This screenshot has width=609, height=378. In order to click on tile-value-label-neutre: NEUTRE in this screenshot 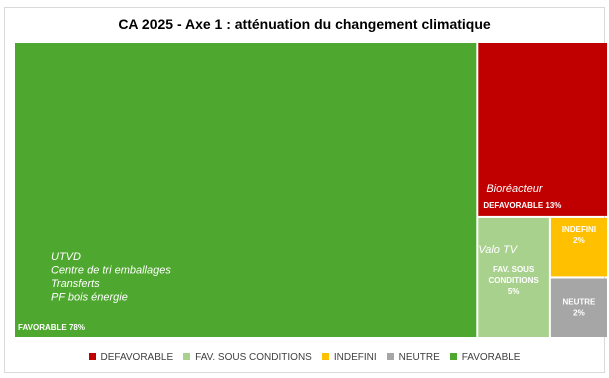, I will do `click(580, 301)`.